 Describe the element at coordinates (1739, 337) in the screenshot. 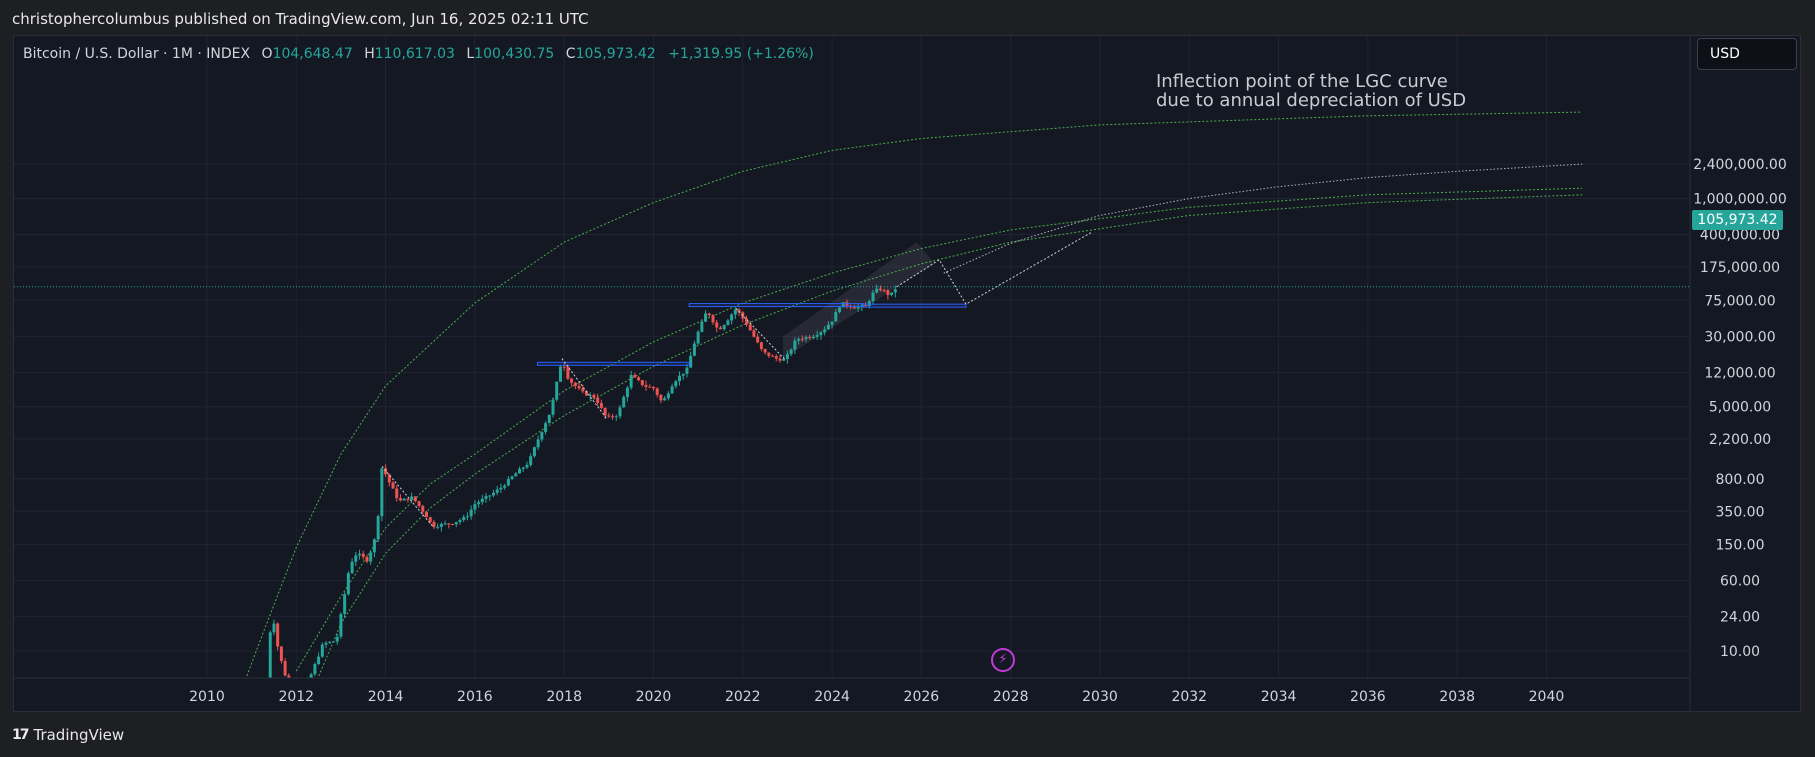

I see `y-tick-label: 30,000.00` at that location.